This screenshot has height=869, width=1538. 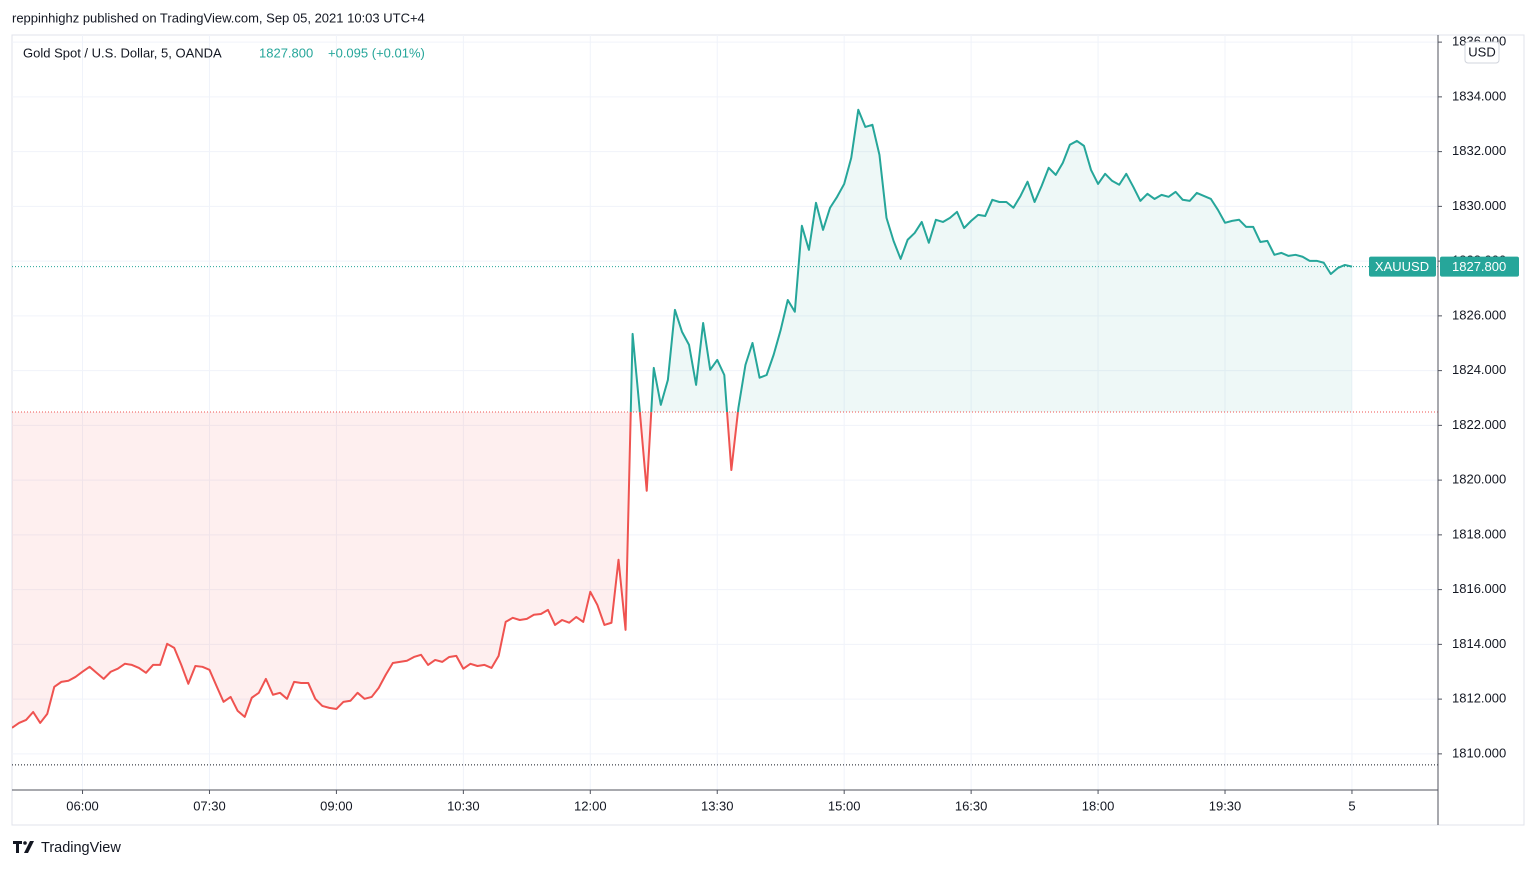 I want to click on last-price: 1827.800, so click(x=286, y=52).